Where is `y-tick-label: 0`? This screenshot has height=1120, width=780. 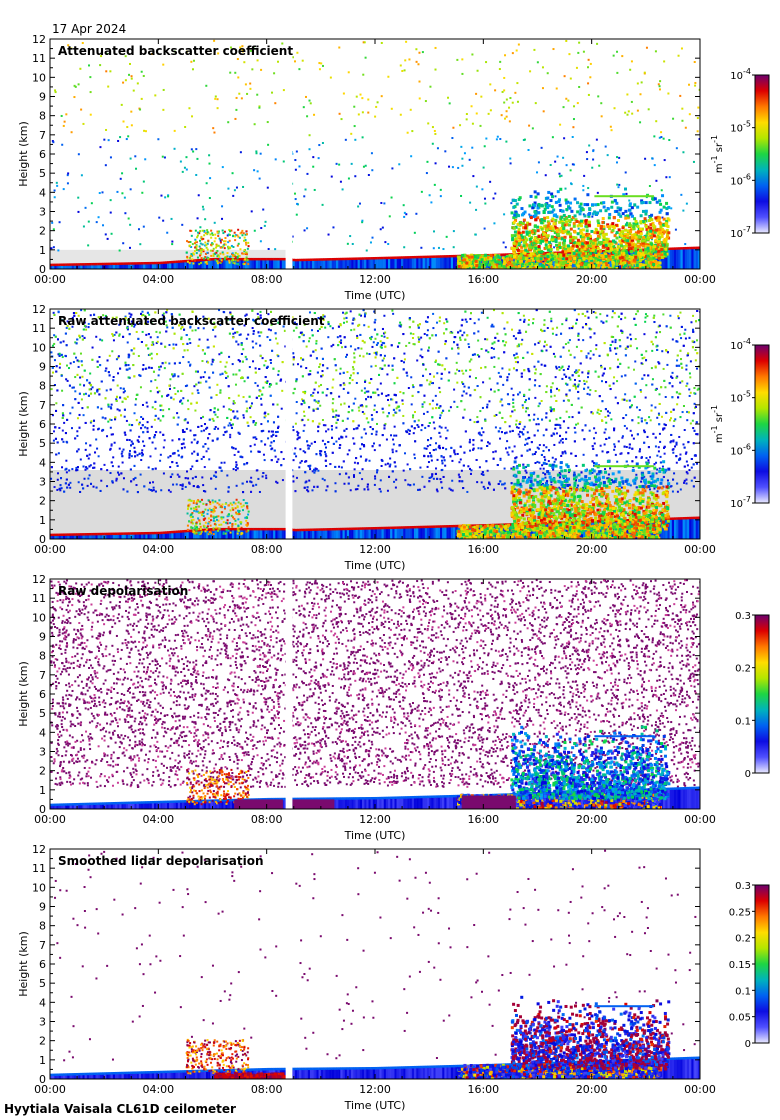 y-tick-label: 0 is located at coordinates (42, 269).